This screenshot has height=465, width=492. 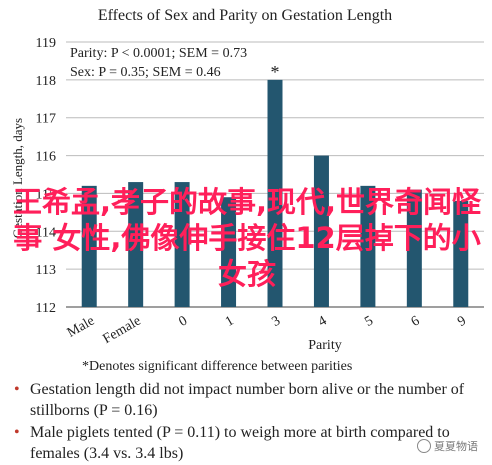 What do you see at coordinates (369, 321) in the screenshot?
I see `x-tick-label: 5` at bounding box center [369, 321].